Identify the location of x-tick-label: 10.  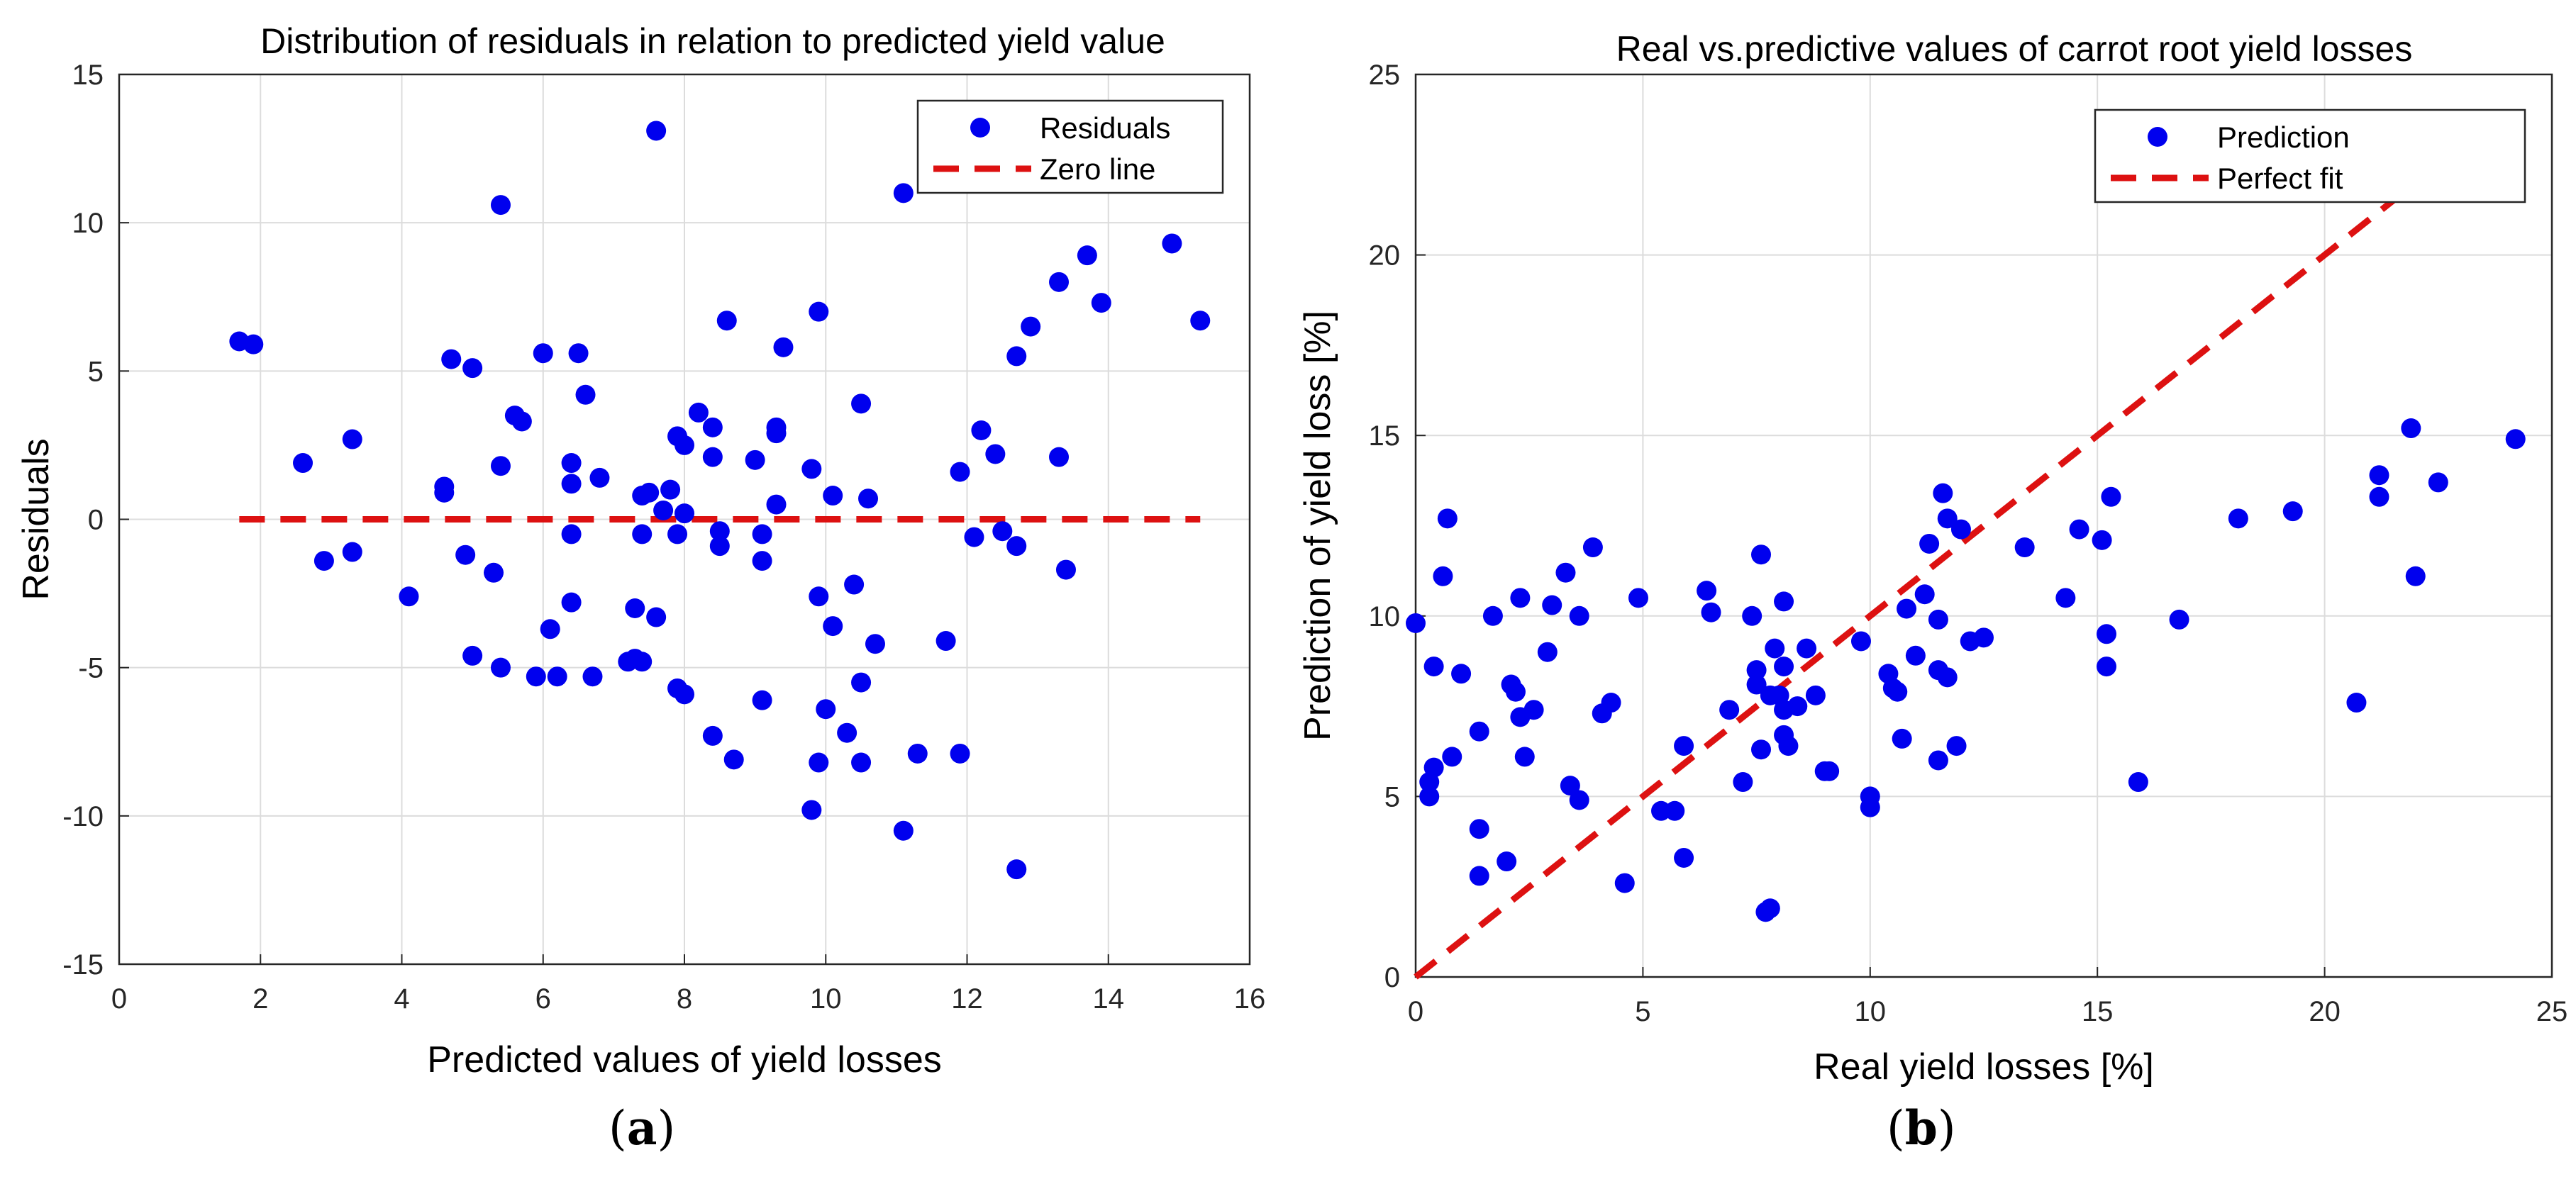
(826, 999).